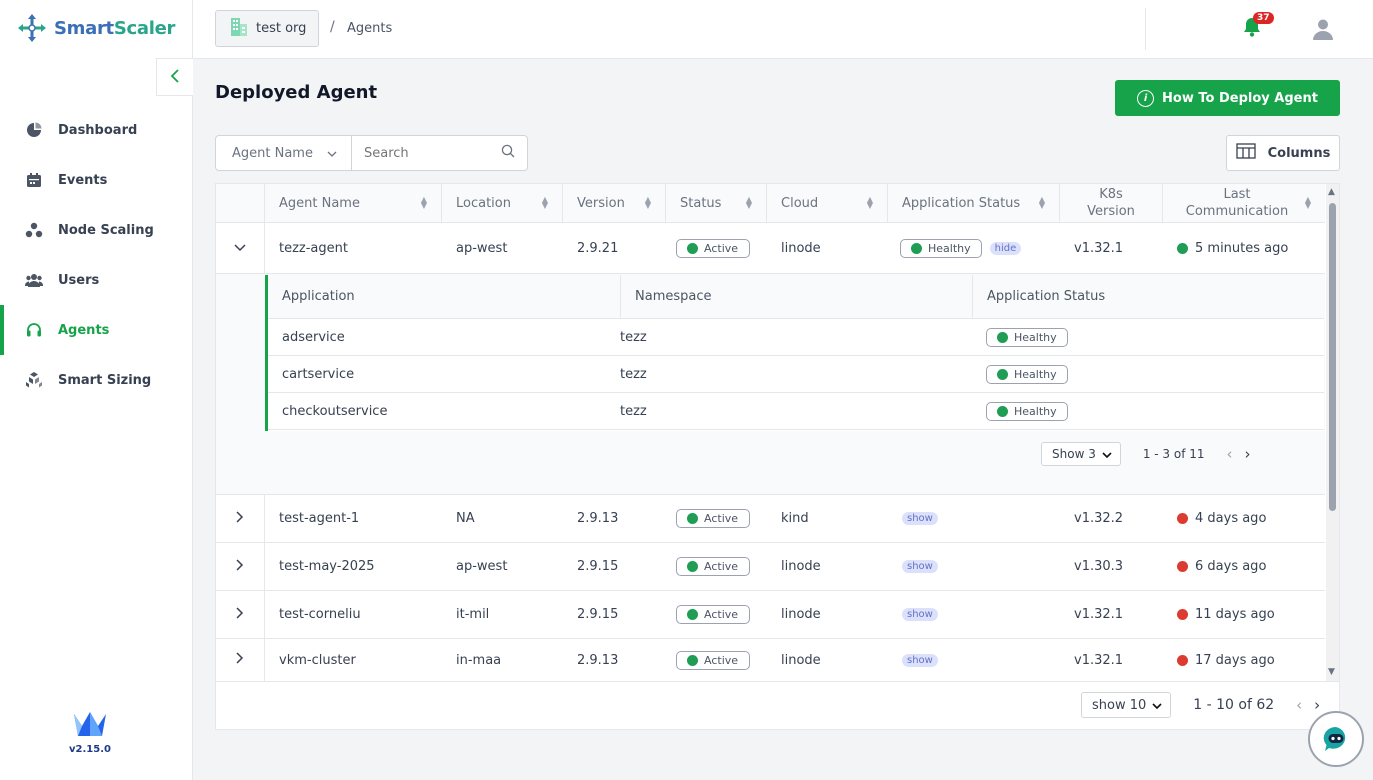 This screenshot has height=780, width=1373. What do you see at coordinates (713, 660) in the screenshot?
I see `status-badge: Active` at bounding box center [713, 660].